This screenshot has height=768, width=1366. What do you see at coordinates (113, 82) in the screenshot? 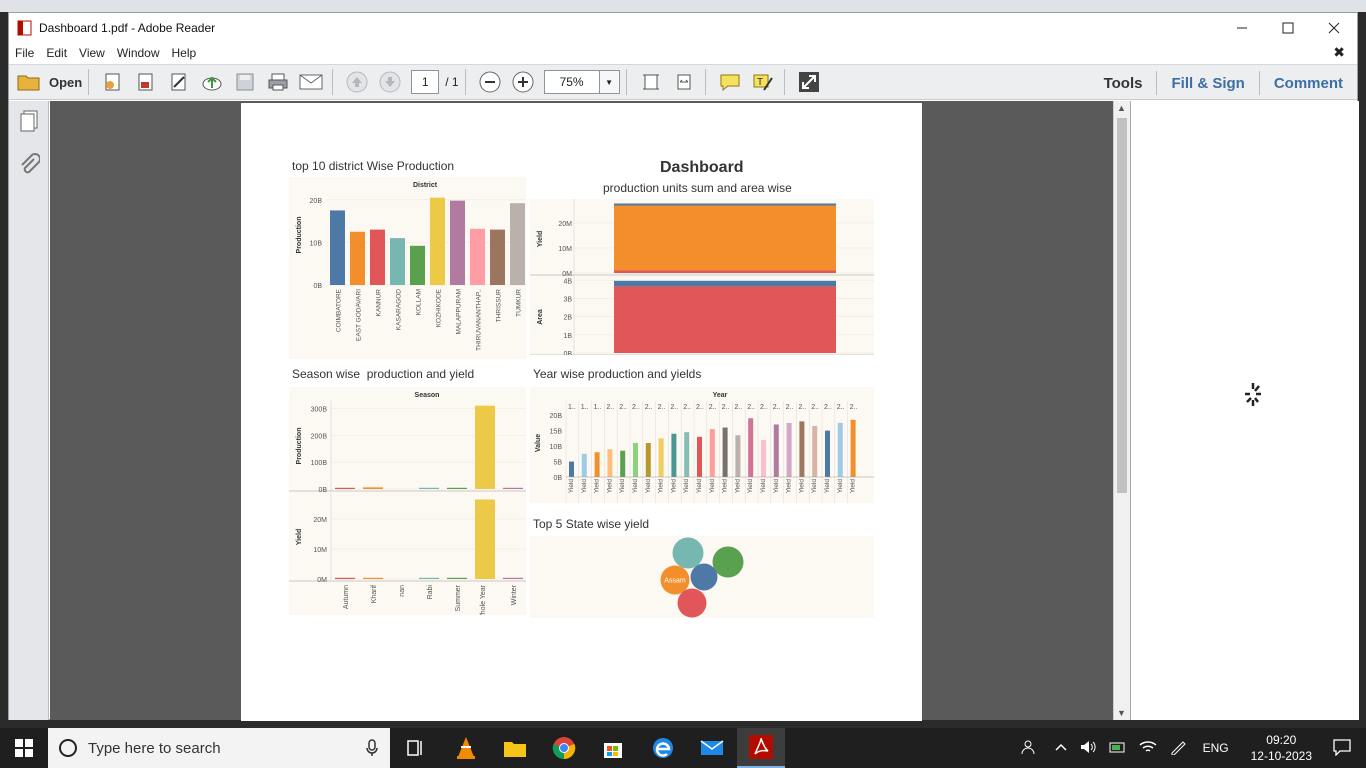
I see `create-pdf-icon` at bounding box center [113, 82].